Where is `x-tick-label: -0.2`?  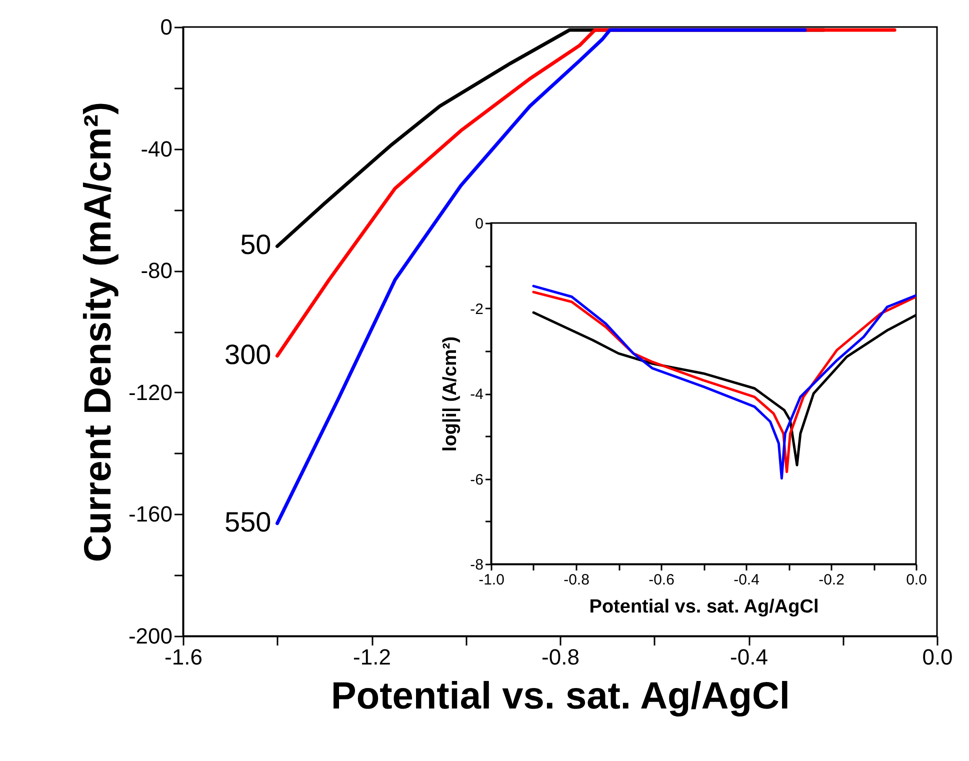
x-tick-label: -0.2 is located at coordinates (831, 580).